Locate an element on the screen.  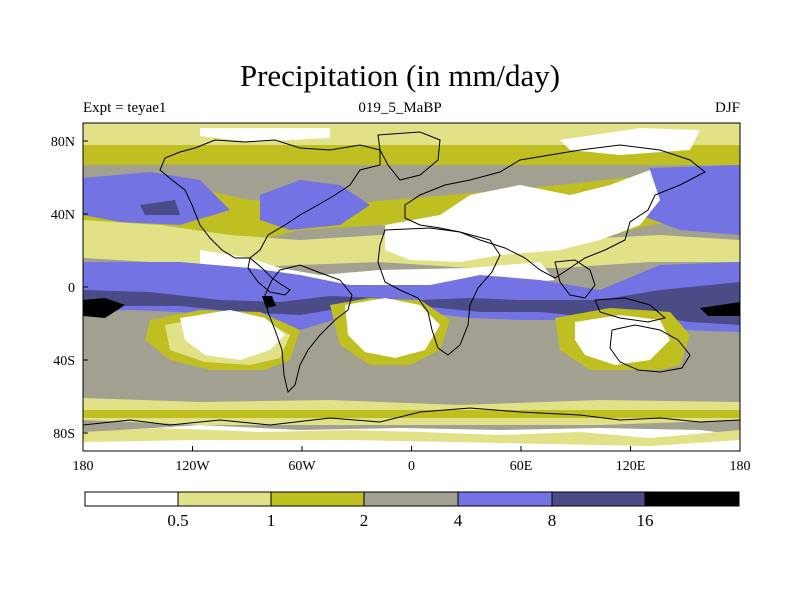
equatorial-black-west is located at coordinates (104, 308).